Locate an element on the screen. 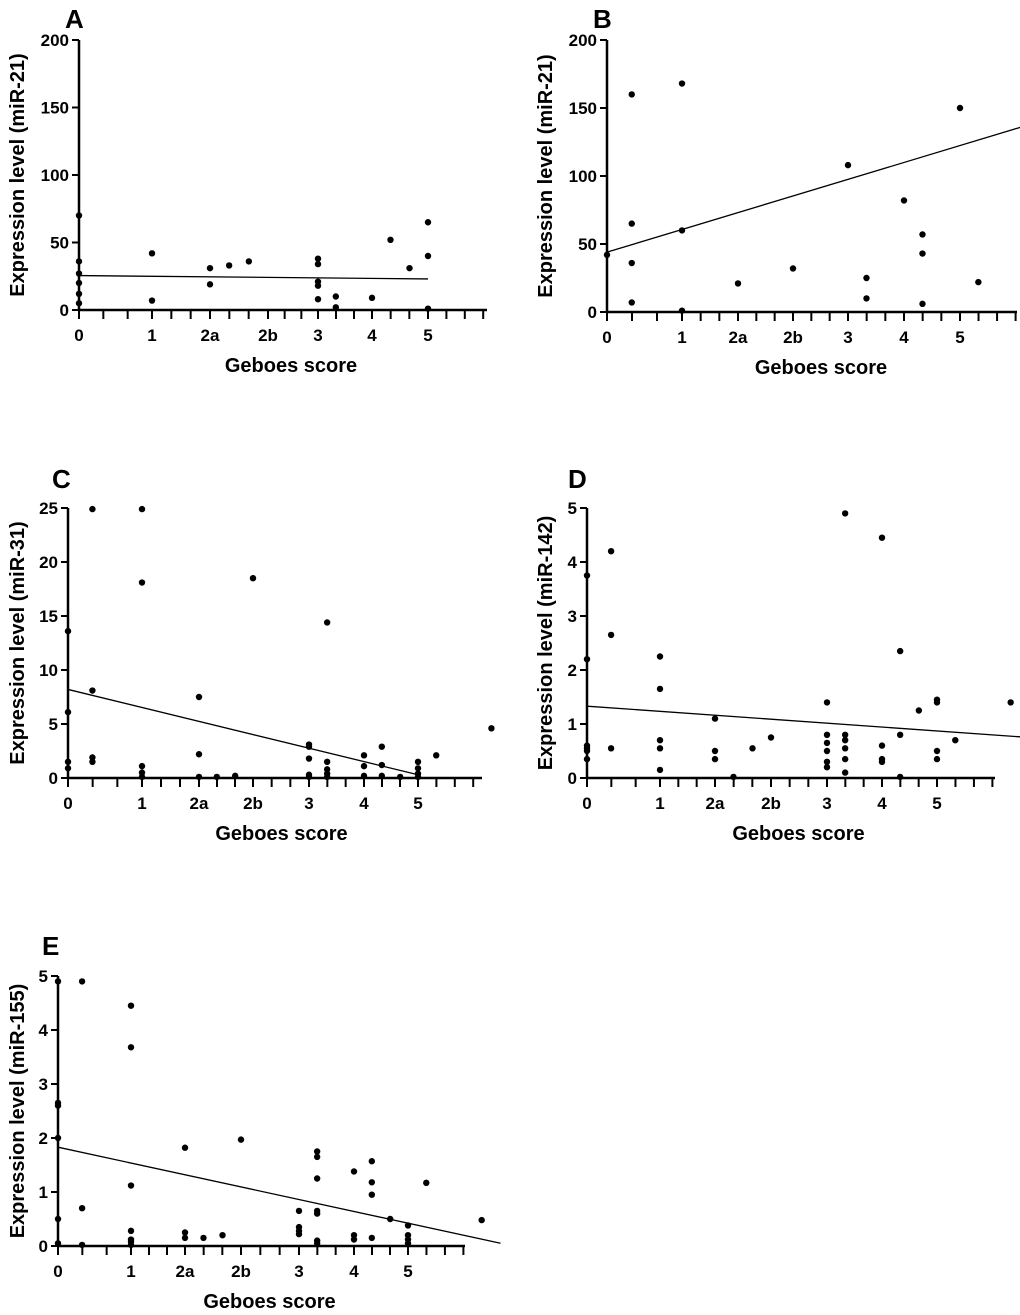 Image resolution: width=1020 pixels, height=1315 pixels. y-tick-label: 200 is located at coordinates (583, 40).